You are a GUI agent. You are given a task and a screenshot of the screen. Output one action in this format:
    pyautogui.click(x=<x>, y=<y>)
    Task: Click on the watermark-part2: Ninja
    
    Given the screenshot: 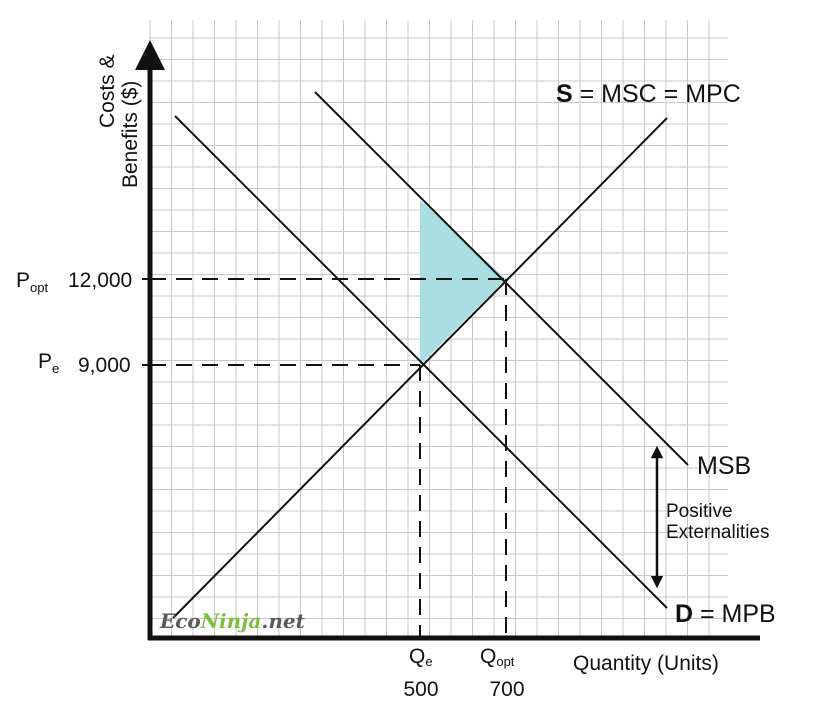 What is the action you would take?
    pyautogui.click(x=231, y=621)
    